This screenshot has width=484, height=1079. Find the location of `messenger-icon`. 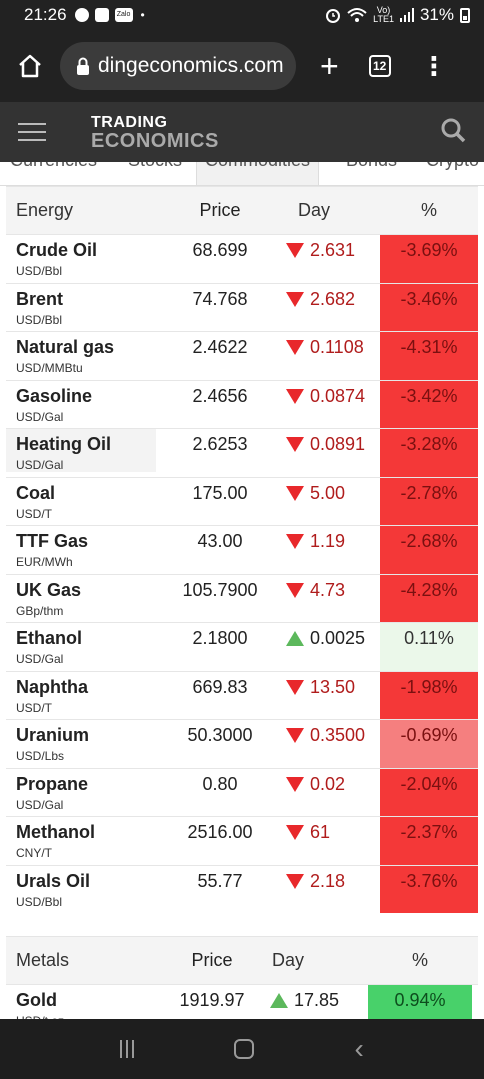

messenger-icon is located at coordinates (81, 15).